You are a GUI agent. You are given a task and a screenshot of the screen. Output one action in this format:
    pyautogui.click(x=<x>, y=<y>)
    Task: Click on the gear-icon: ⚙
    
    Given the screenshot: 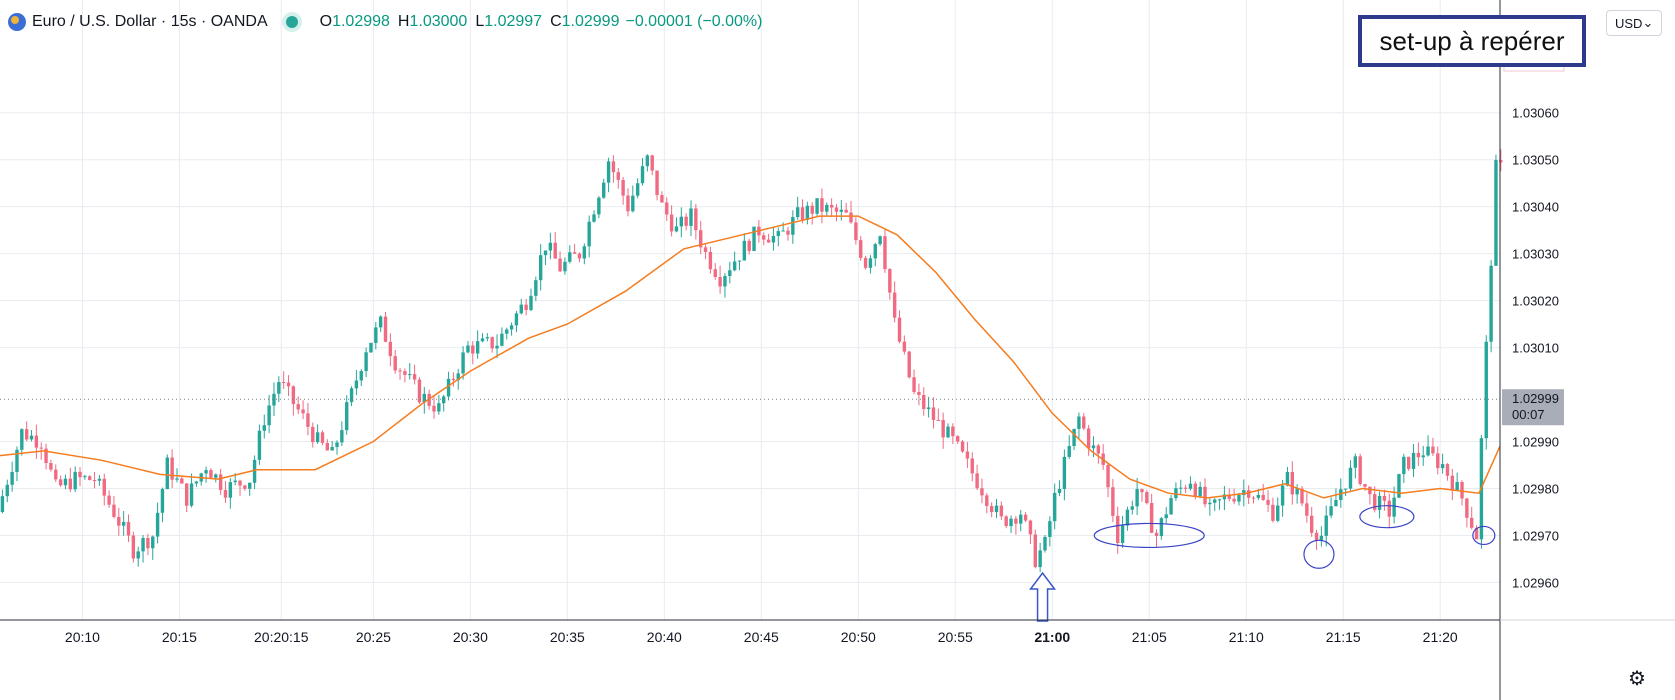 What is the action you would take?
    pyautogui.click(x=1637, y=679)
    